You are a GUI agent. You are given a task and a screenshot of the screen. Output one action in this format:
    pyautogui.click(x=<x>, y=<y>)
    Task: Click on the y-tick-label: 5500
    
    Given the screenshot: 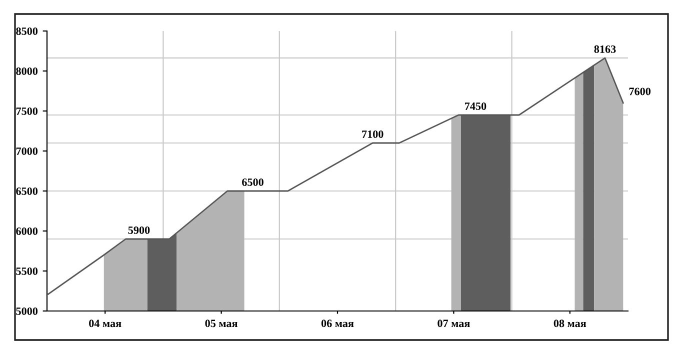 What is the action you would take?
    pyautogui.click(x=27, y=271)
    